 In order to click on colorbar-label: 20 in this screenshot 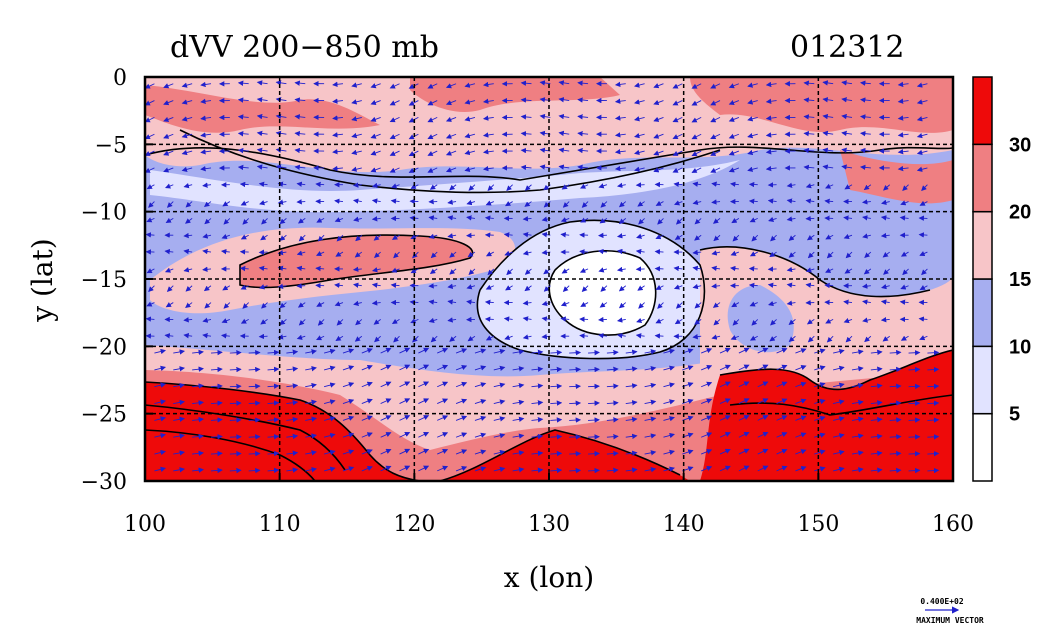, I will do `click(1020, 213)`.